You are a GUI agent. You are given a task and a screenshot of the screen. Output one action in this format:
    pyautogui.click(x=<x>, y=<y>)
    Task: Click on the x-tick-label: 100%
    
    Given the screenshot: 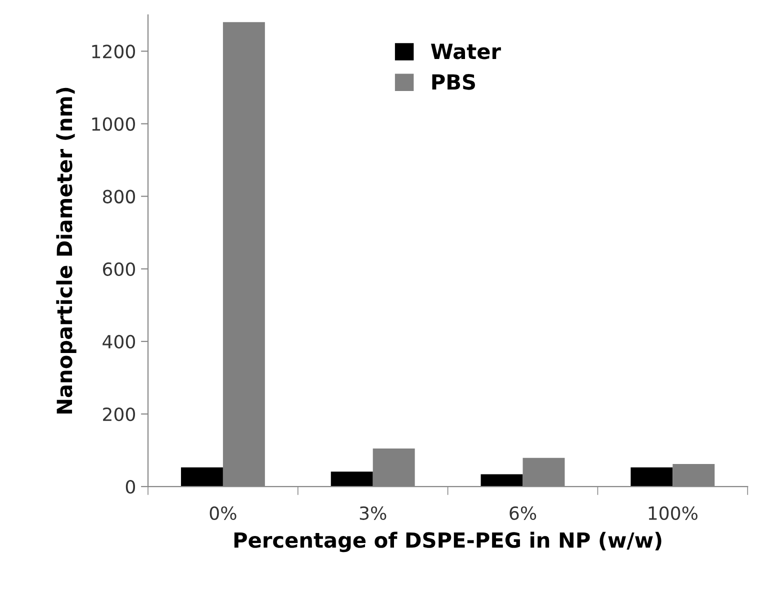 What is the action you would take?
    pyautogui.click(x=673, y=513)
    